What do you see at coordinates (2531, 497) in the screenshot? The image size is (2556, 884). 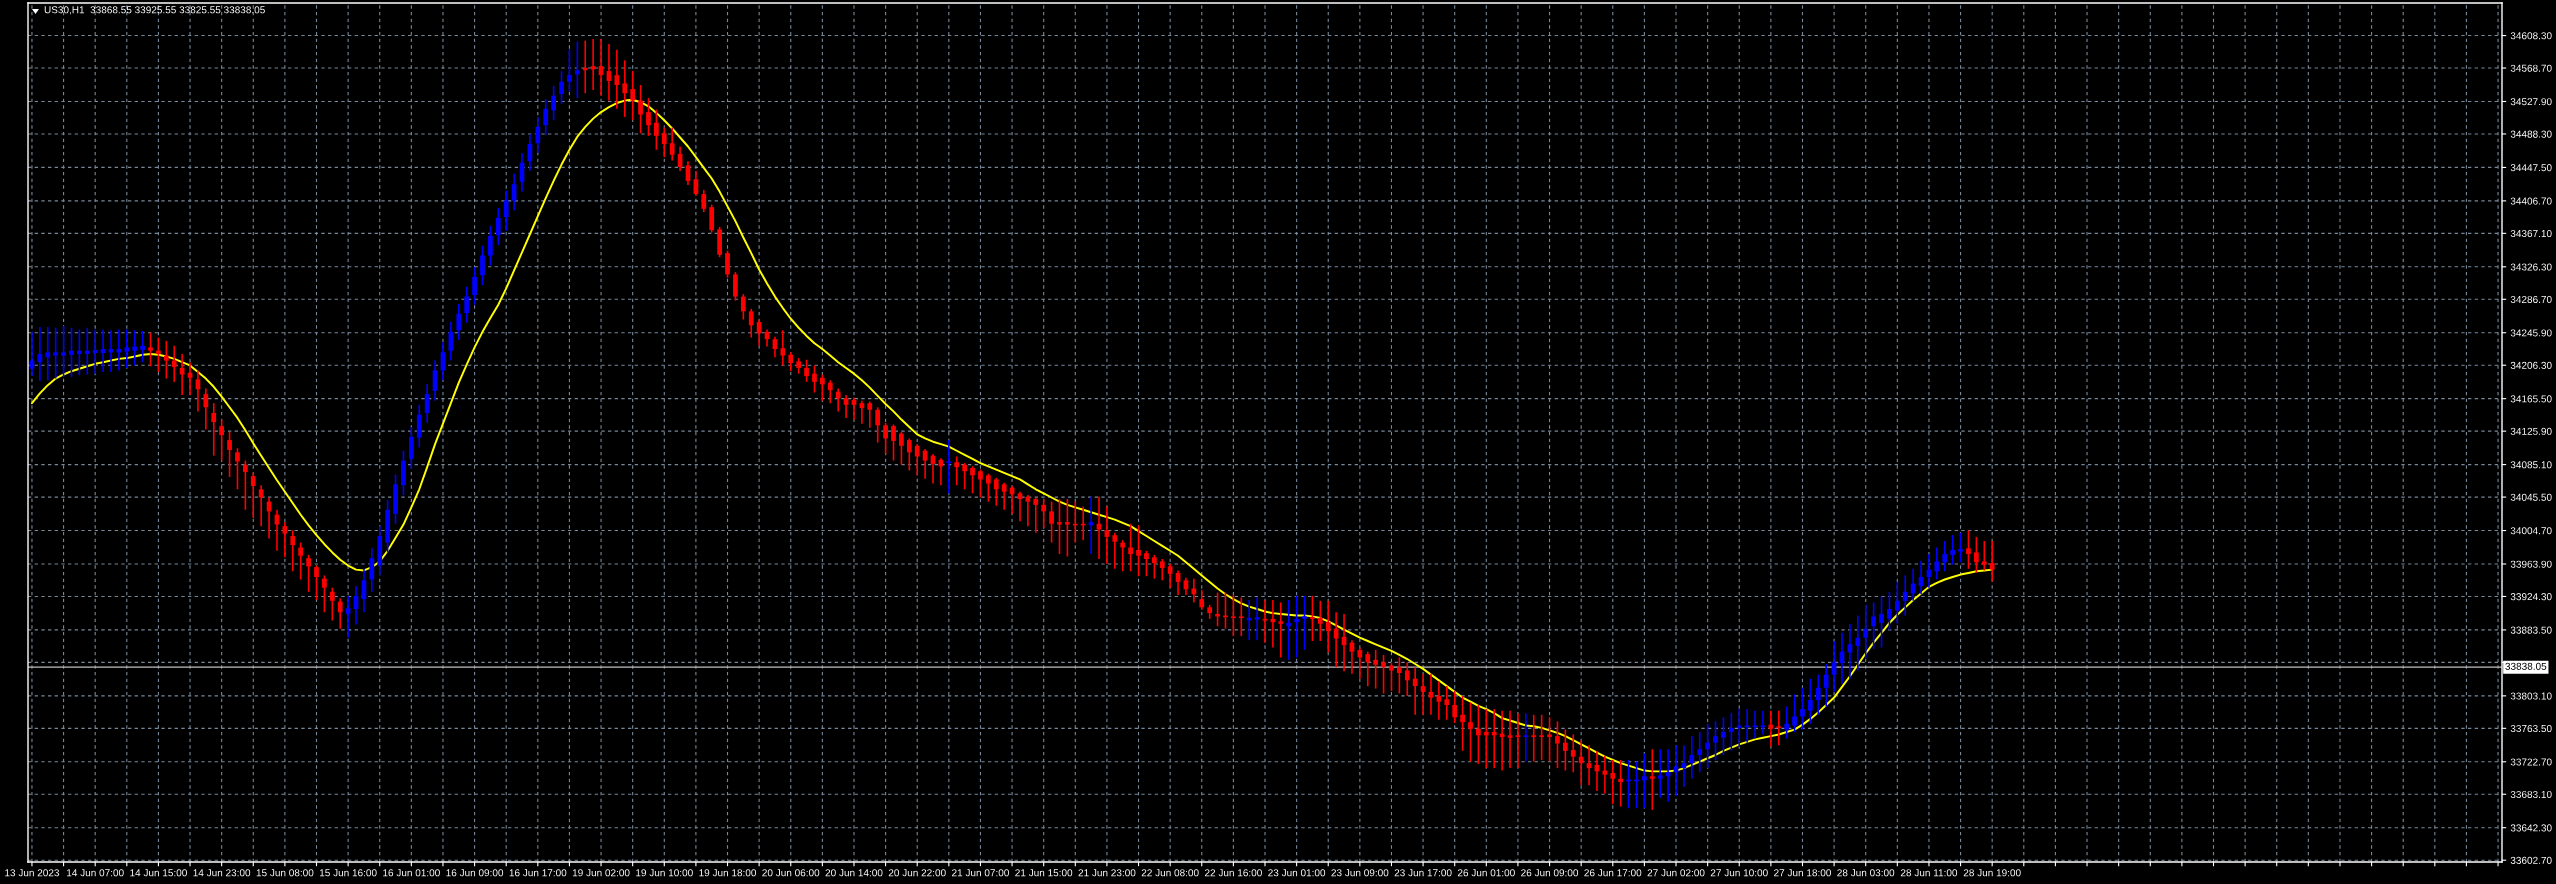 I see `y-tick-label: 34045.50` at bounding box center [2531, 497].